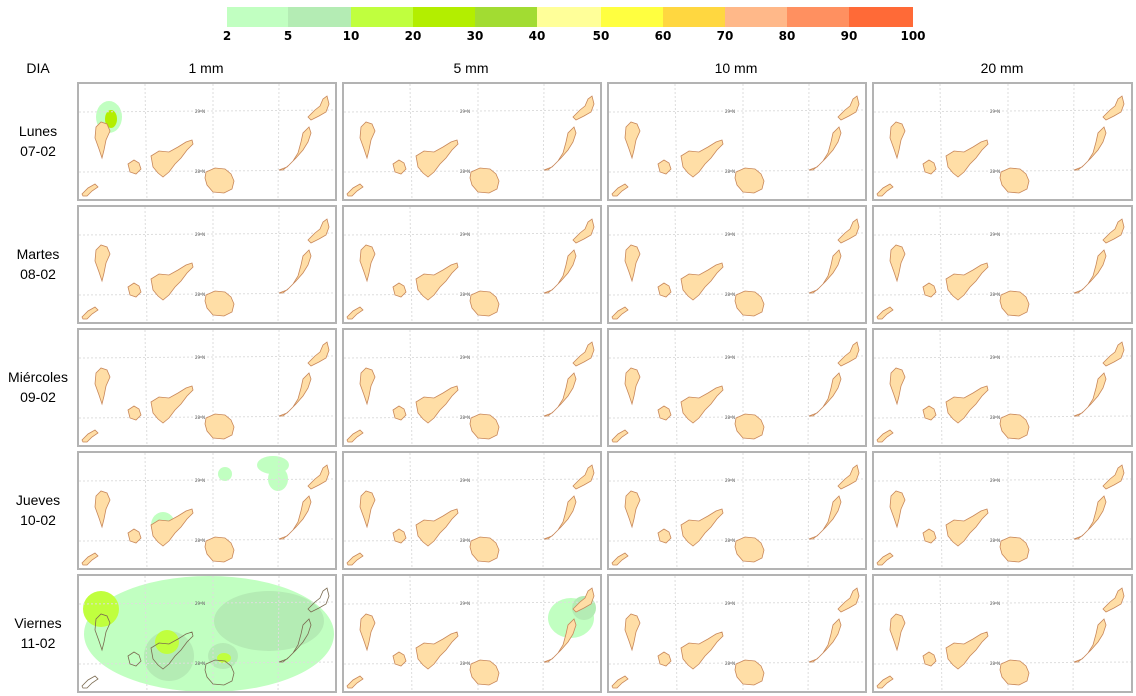 The height and width of the screenshot is (696, 1136). What do you see at coordinates (38, 520) in the screenshot?
I see `row-date: 10-02` at bounding box center [38, 520].